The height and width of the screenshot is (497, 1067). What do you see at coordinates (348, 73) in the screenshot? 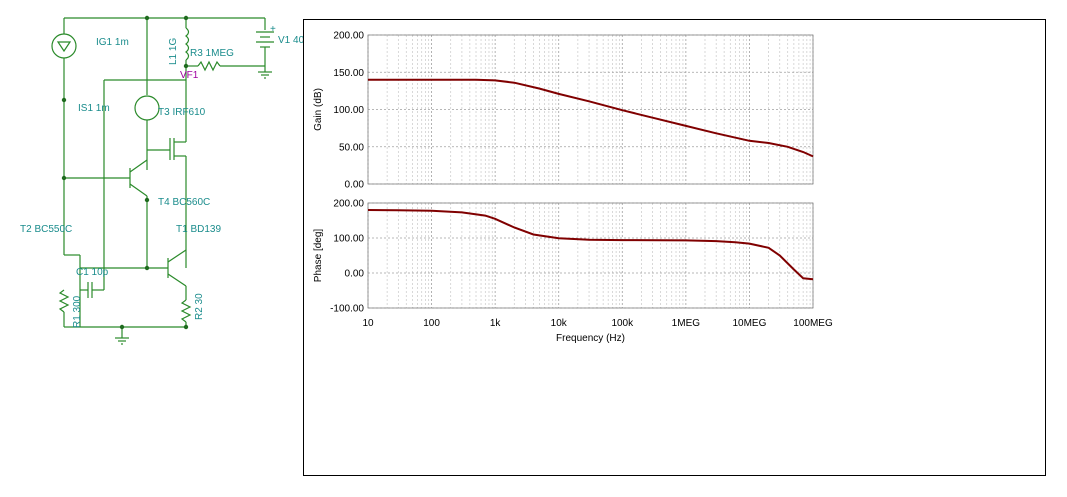
I see `y-tick-label: 150.00` at bounding box center [348, 73].